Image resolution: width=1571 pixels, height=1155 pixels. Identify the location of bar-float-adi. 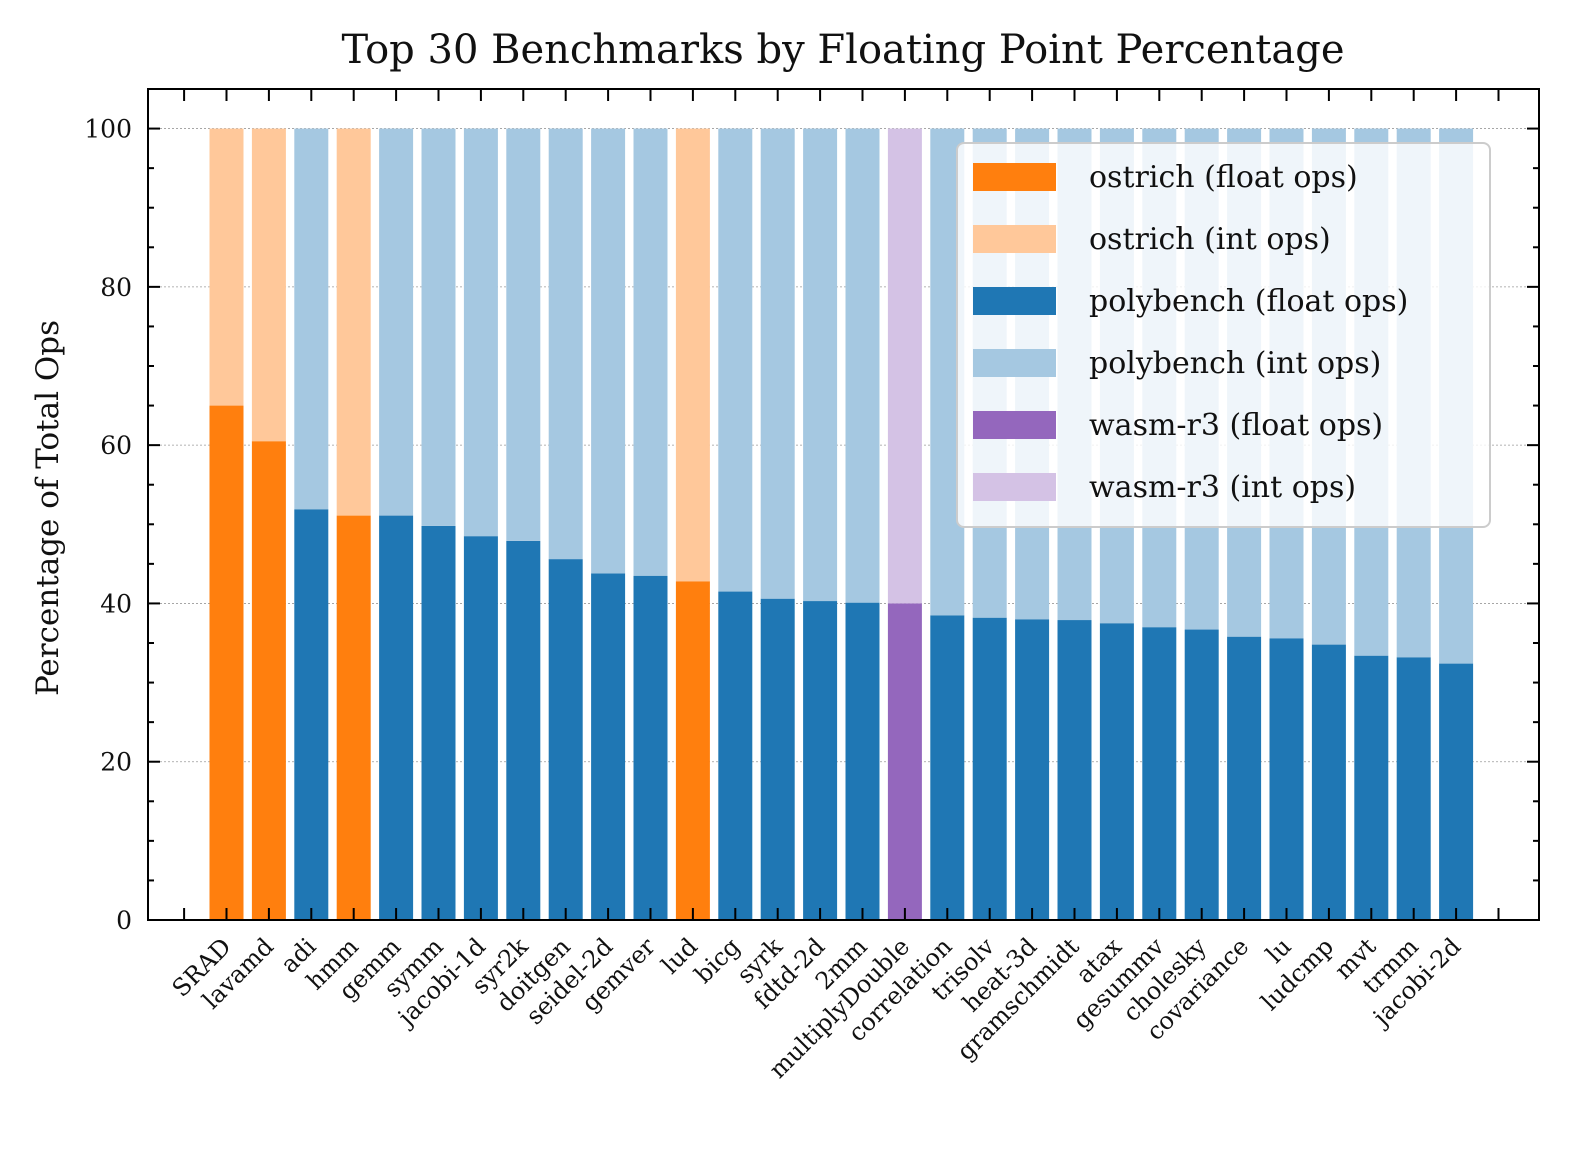
(311, 714).